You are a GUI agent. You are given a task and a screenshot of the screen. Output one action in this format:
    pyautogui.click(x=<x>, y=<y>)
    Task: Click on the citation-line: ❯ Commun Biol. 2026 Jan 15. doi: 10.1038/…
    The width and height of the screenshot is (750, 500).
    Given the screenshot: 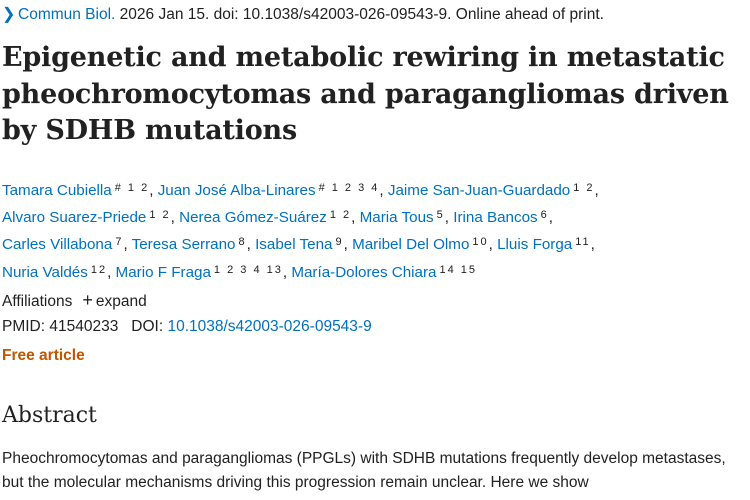 What is the action you would take?
    pyautogui.click(x=303, y=14)
    